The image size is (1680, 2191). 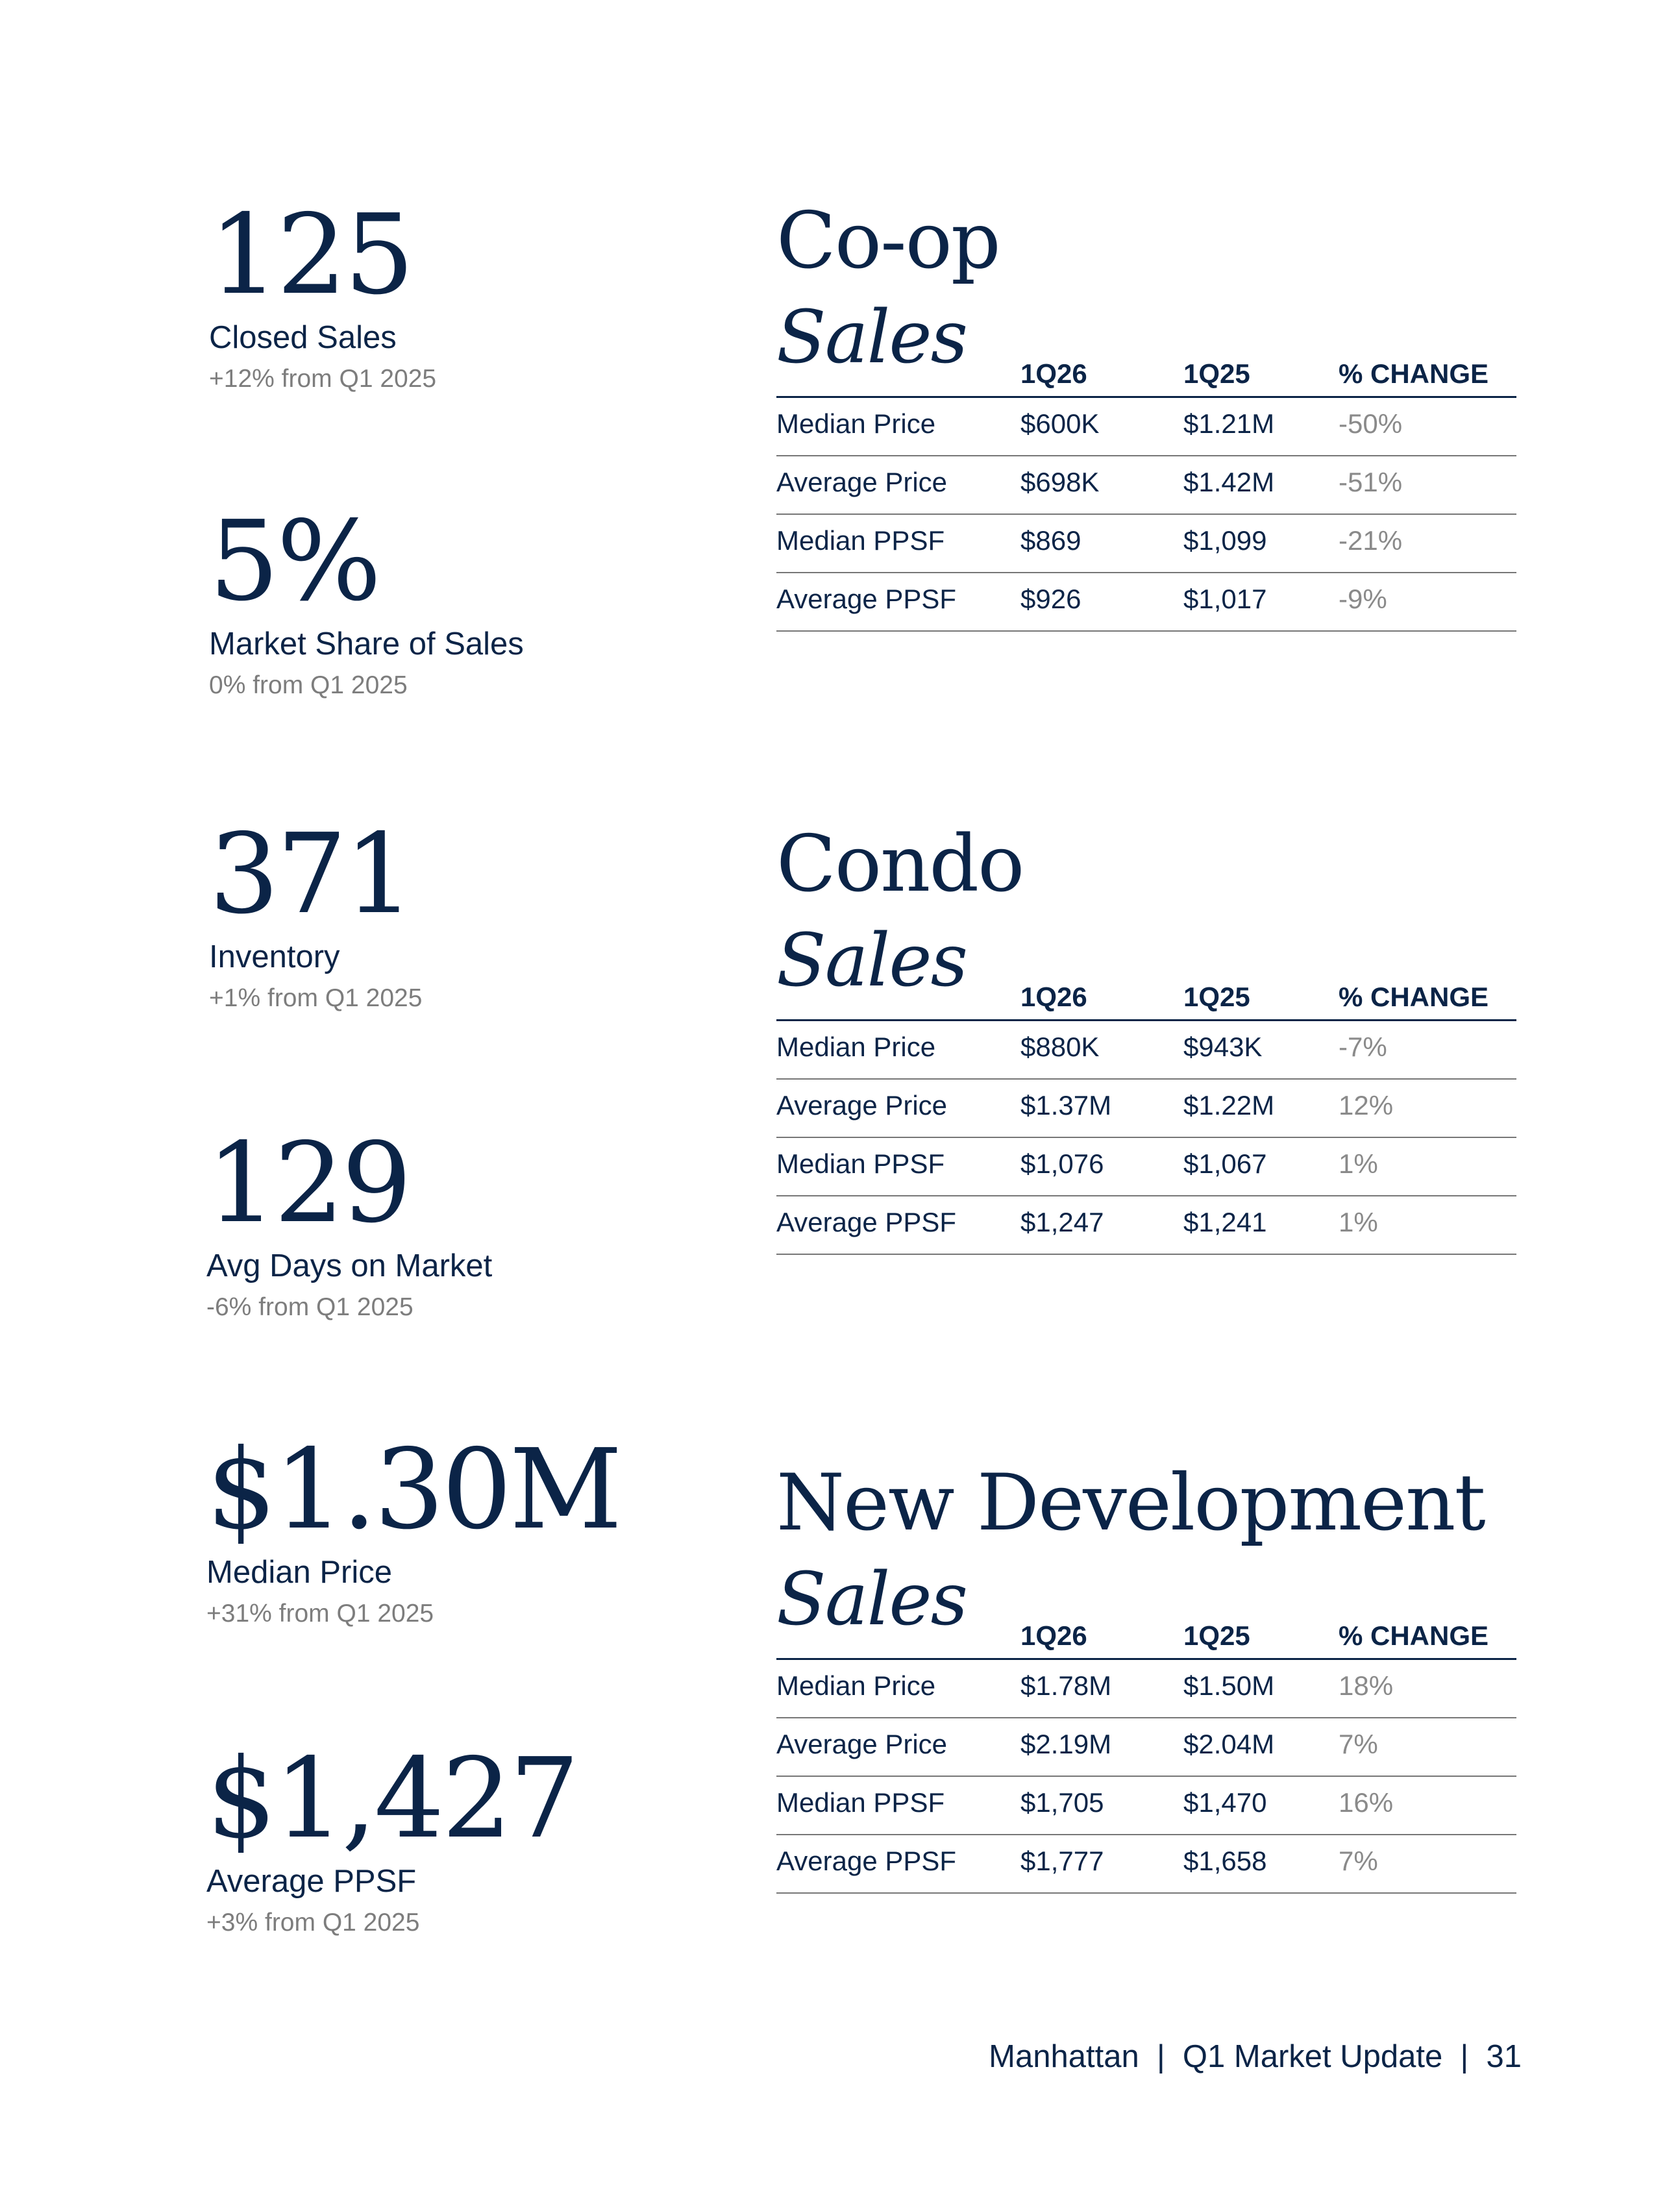 What do you see at coordinates (393, 1799) in the screenshot?
I see `stat-value: $1,427` at bounding box center [393, 1799].